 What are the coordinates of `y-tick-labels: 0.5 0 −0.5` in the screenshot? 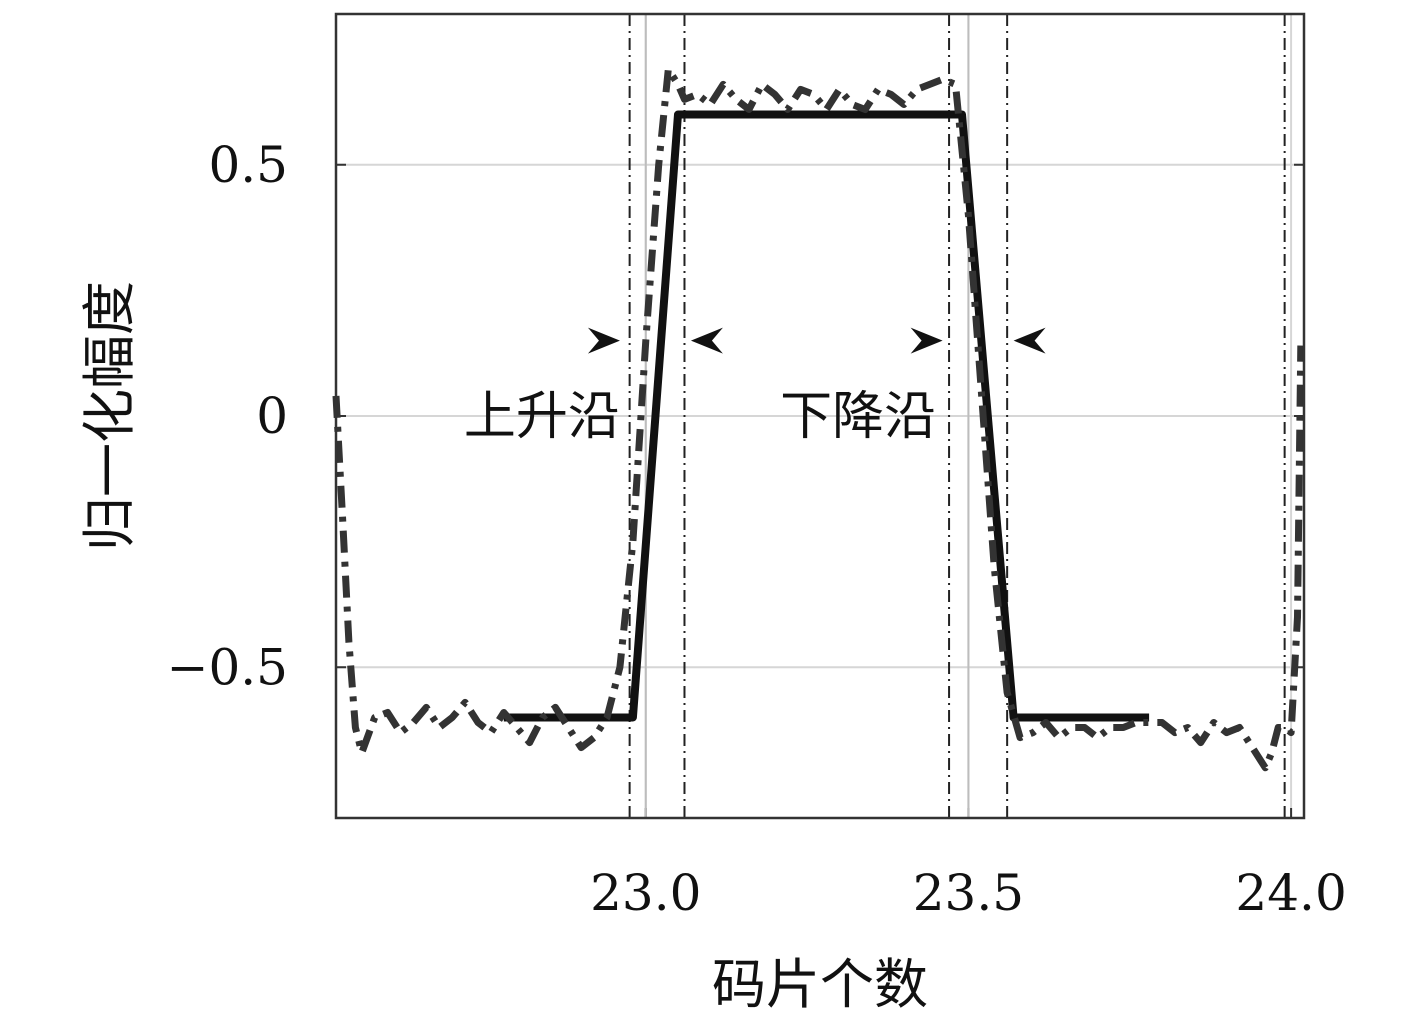 It's located at (227, 416).